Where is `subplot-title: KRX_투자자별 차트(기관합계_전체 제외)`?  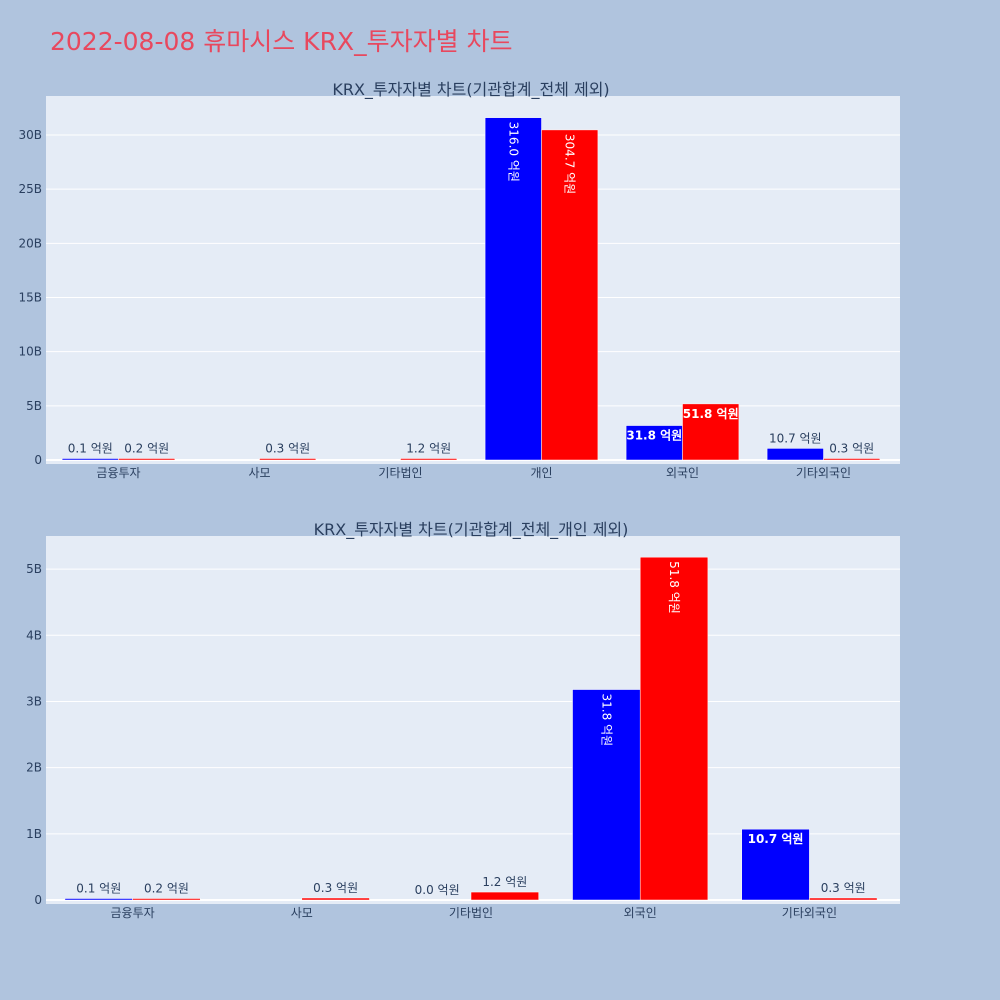 subplot-title: KRX_투자자별 차트(기관합계_전체 제외) is located at coordinates (470, 90).